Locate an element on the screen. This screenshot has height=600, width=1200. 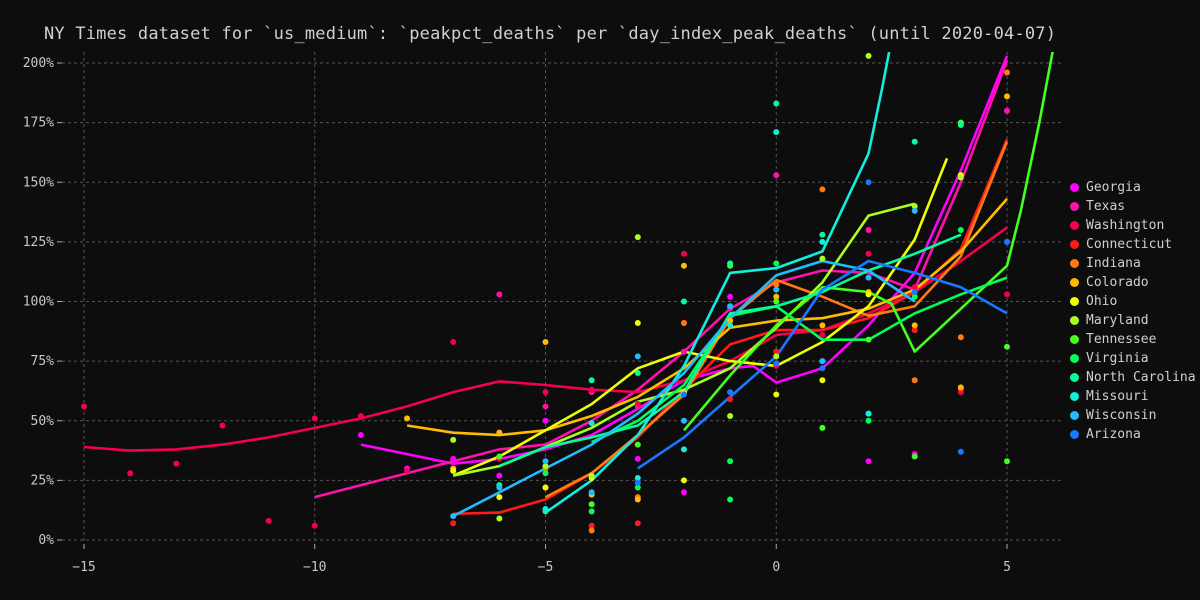
y-tick-label: 25% is located at coordinates (43, 480).